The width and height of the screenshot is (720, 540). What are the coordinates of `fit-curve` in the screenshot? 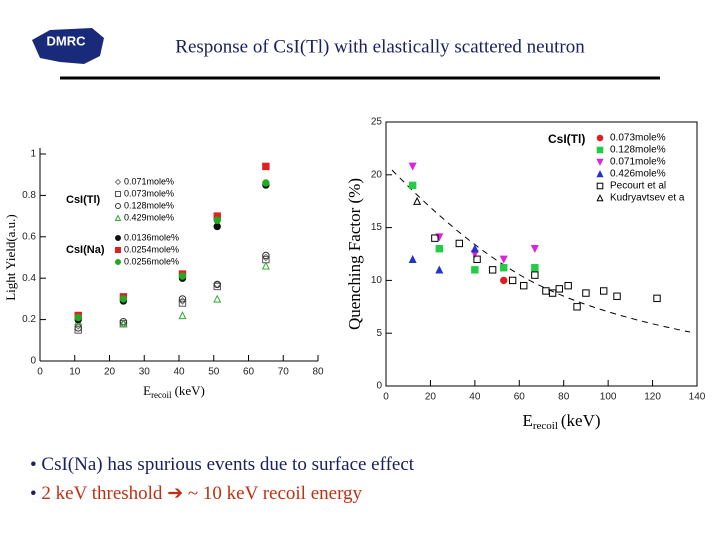 It's located at (541, 251).